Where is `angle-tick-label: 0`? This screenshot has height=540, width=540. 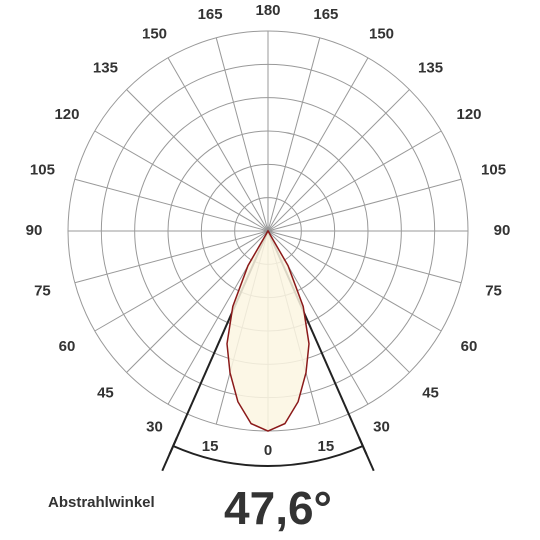
angle-tick-label: 0 is located at coordinates (268, 450).